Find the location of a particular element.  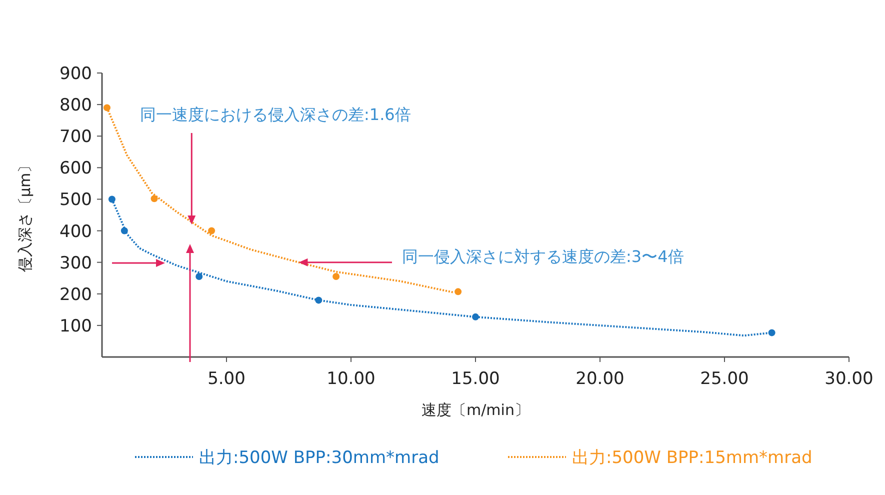

y-tick-label: 800 is located at coordinates (76, 106).